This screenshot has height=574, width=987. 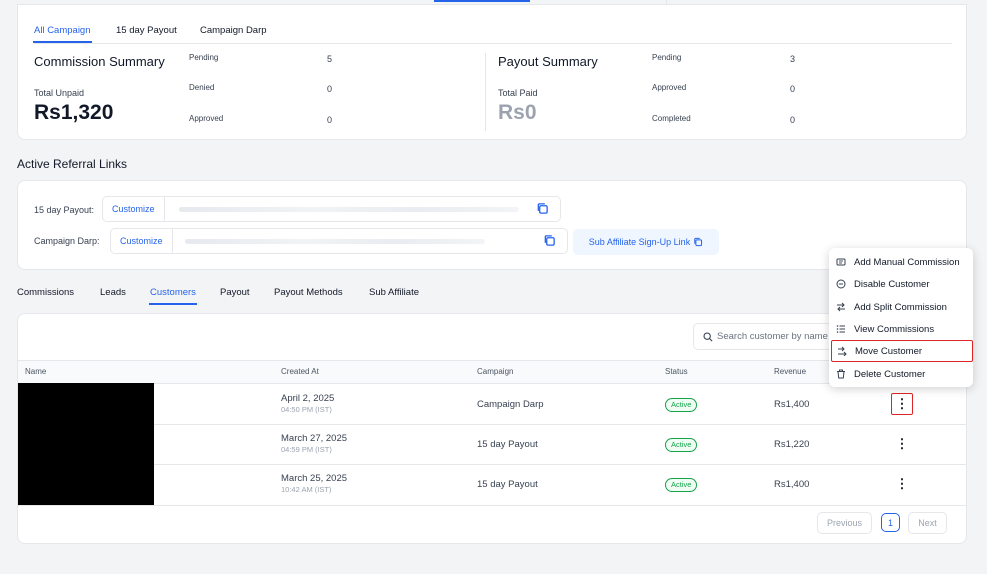 I want to click on commission-pending-value: 5, so click(x=330, y=59).